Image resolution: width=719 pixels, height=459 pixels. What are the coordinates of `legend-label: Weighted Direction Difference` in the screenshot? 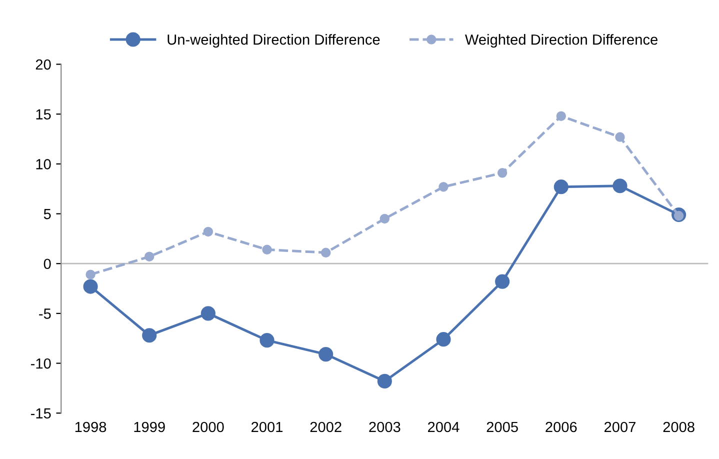 It's located at (561, 41).